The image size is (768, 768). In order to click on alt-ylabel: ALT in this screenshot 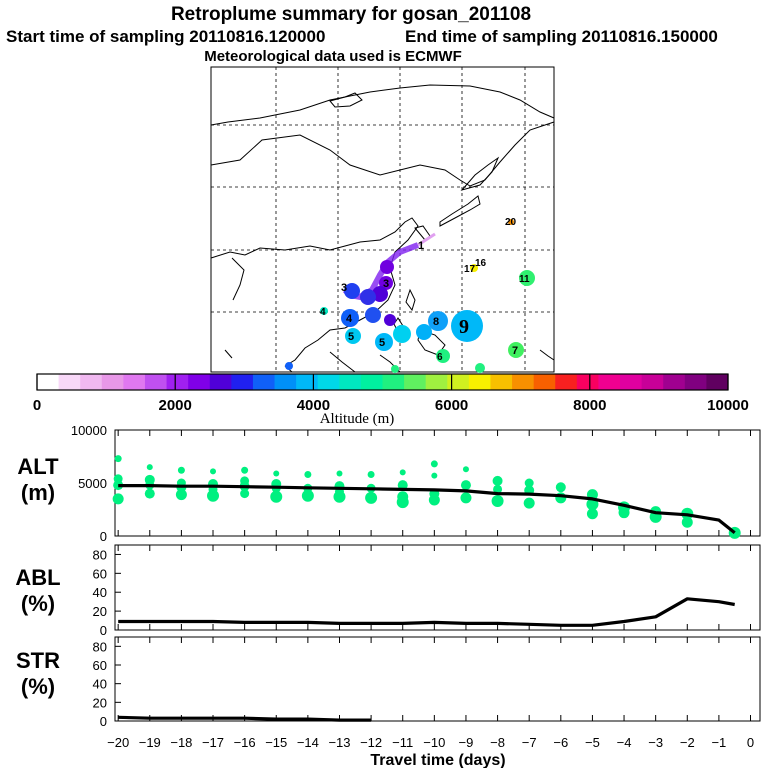, I will do `click(38, 466)`.